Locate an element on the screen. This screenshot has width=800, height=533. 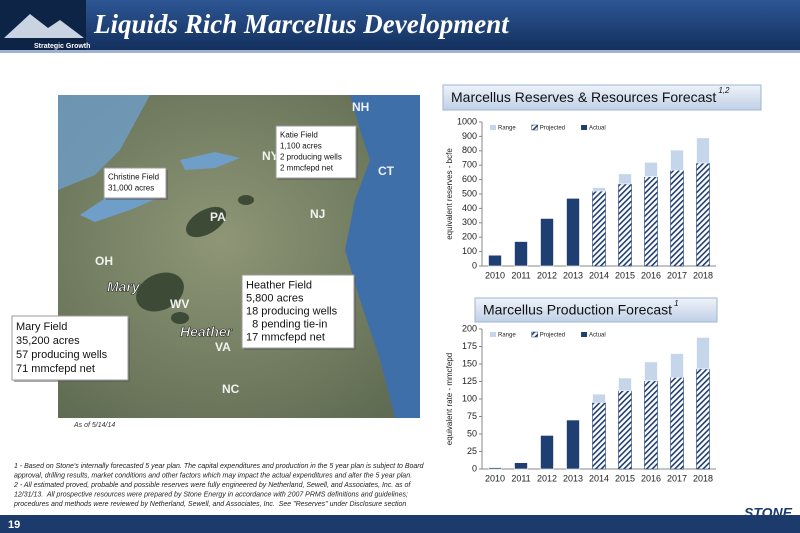
callout-text: 5,800 acres is located at coordinates (275, 298).